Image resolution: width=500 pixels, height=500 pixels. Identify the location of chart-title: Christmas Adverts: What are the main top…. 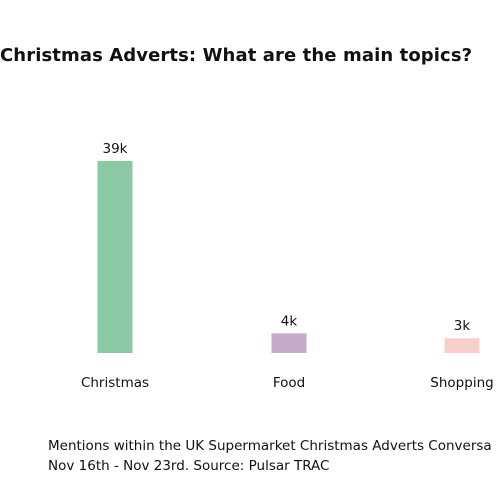
(236, 55).